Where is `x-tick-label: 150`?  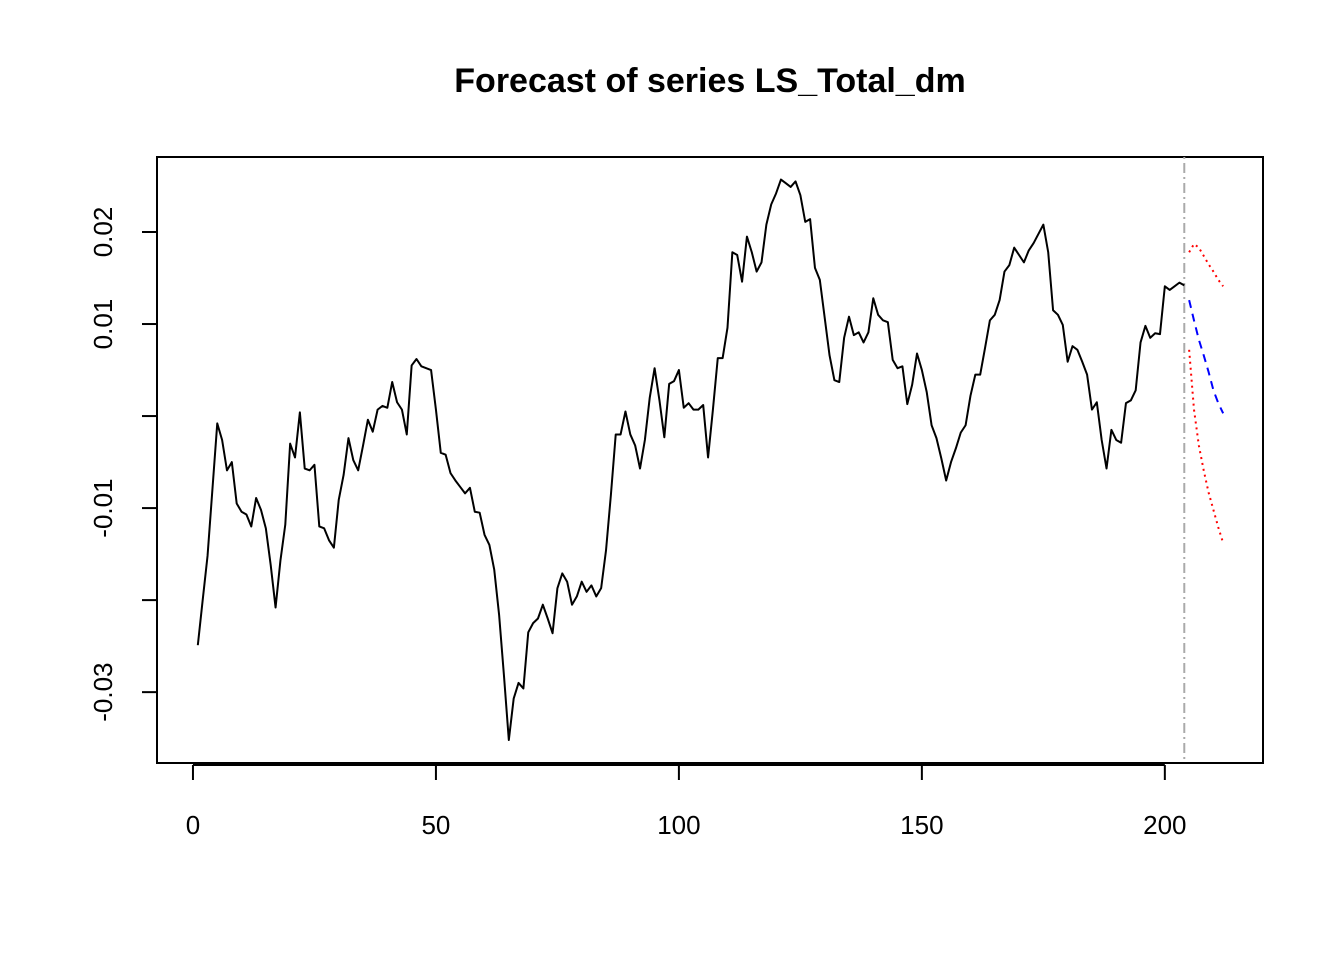 x-tick-label: 150 is located at coordinates (921, 825).